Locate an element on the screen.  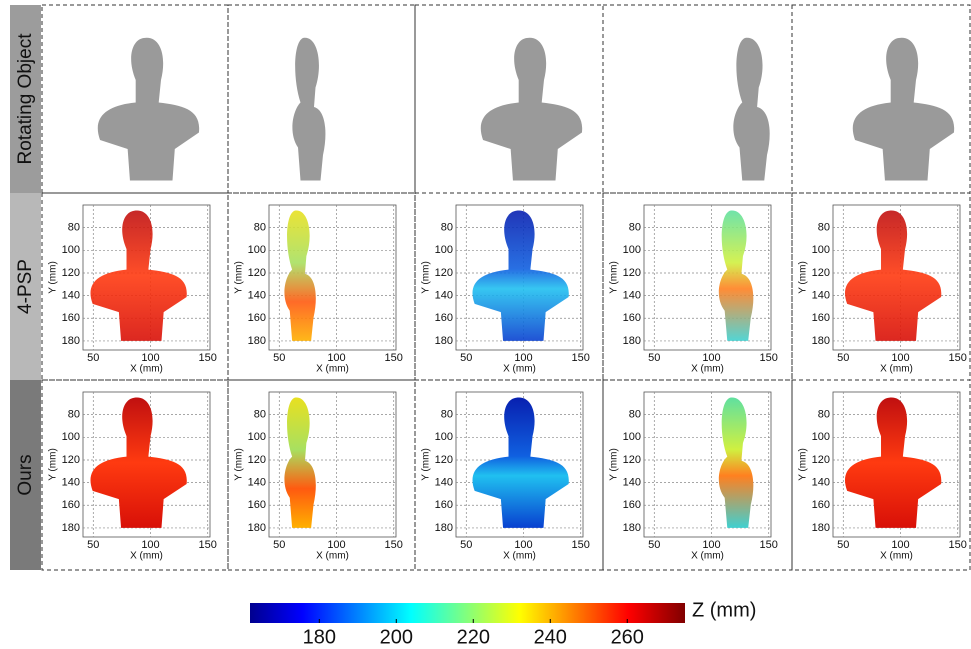
colorbar-label: Z (mm) is located at coordinates (724, 610).